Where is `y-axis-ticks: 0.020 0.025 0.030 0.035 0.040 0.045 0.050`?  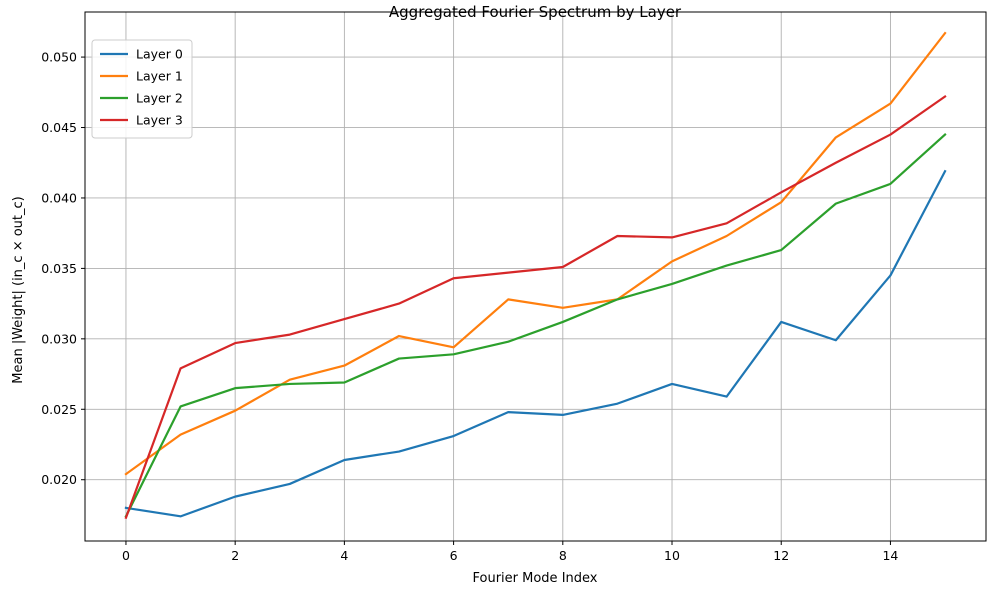
y-axis-ticks: 0.020 0.025 0.030 0.035 0.040 0.045 0.050 is located at coordinates (63, 268).